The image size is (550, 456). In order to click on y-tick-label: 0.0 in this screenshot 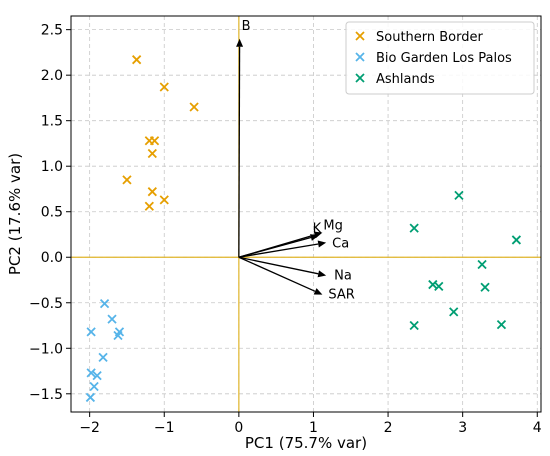, I will do `click(52, 258)`.